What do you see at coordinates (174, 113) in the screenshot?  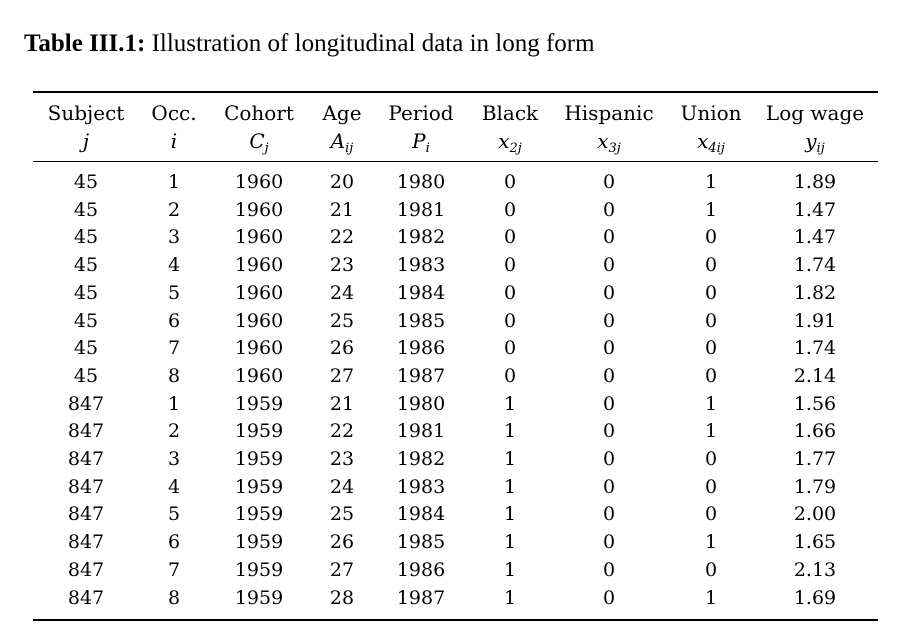 I see `column-header-label: Occ.` at bounding box center [174, 113].